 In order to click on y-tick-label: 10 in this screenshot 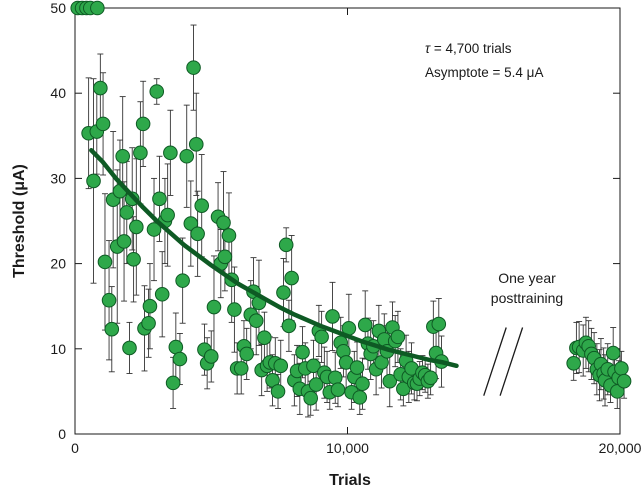, I will do `click(58, 349)`.